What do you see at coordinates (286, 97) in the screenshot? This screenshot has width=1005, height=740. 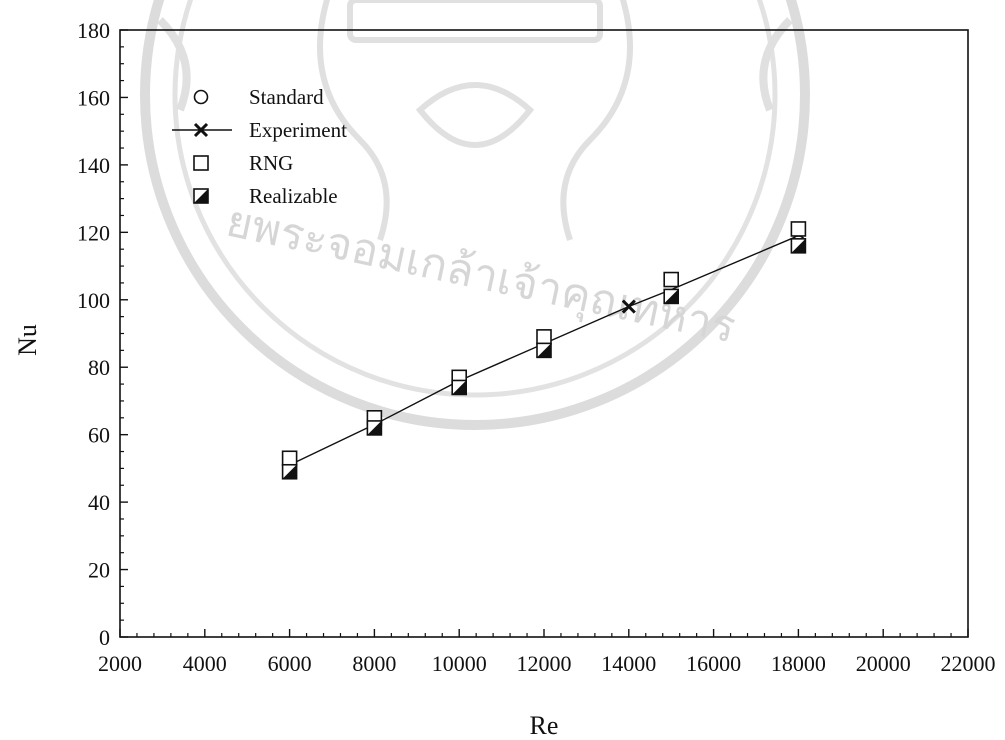 I see `legend-label: Standard` at bounding box center [286, 97].